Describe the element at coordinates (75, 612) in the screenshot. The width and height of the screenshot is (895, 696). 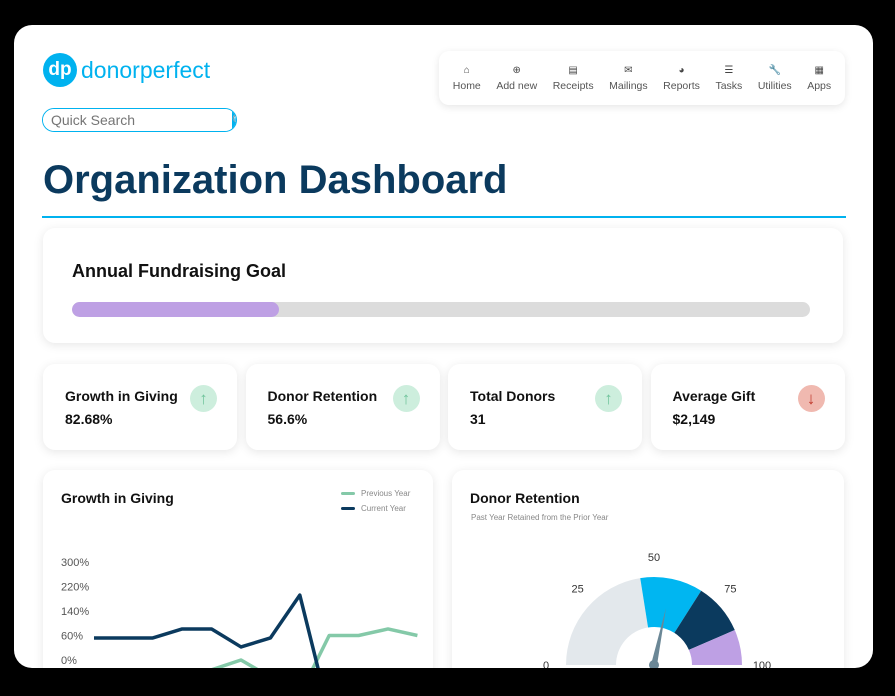
I see `y-tick-label: 140%` at that location.